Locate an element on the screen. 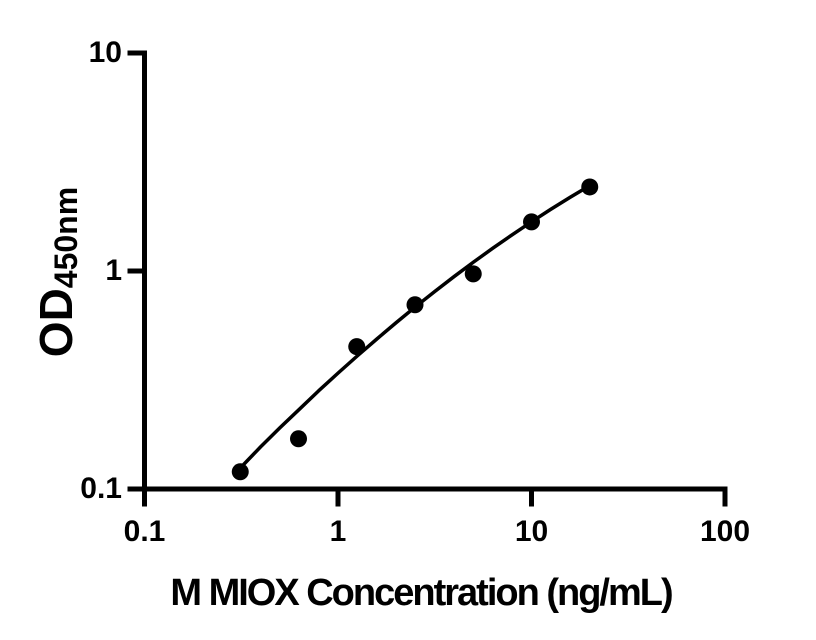 This screenshot has height=640, width=816. x-tick-label: 10 is located at coordinates (531, 531).